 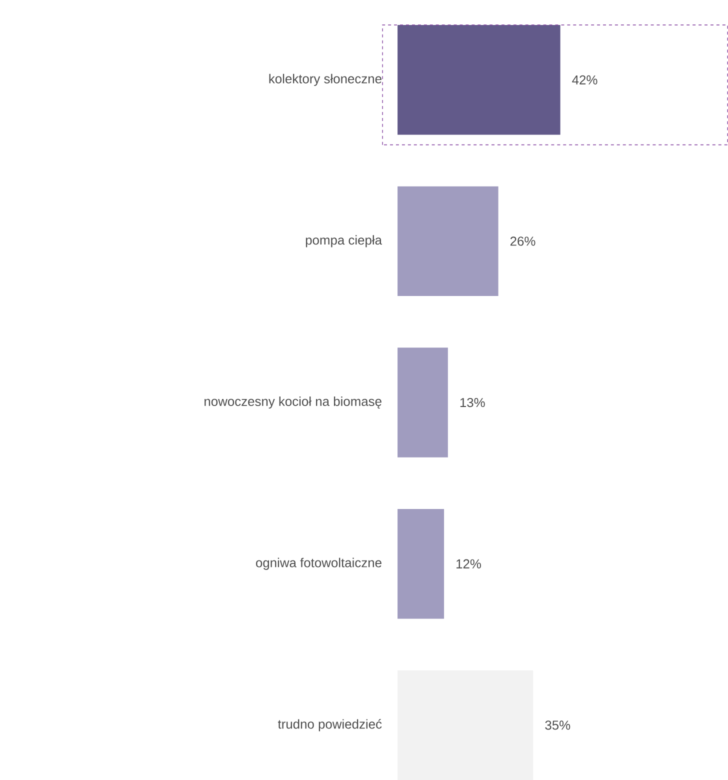 I want to click on y-tick-label: kolektory słoneczne, so click(x=325, y=80).